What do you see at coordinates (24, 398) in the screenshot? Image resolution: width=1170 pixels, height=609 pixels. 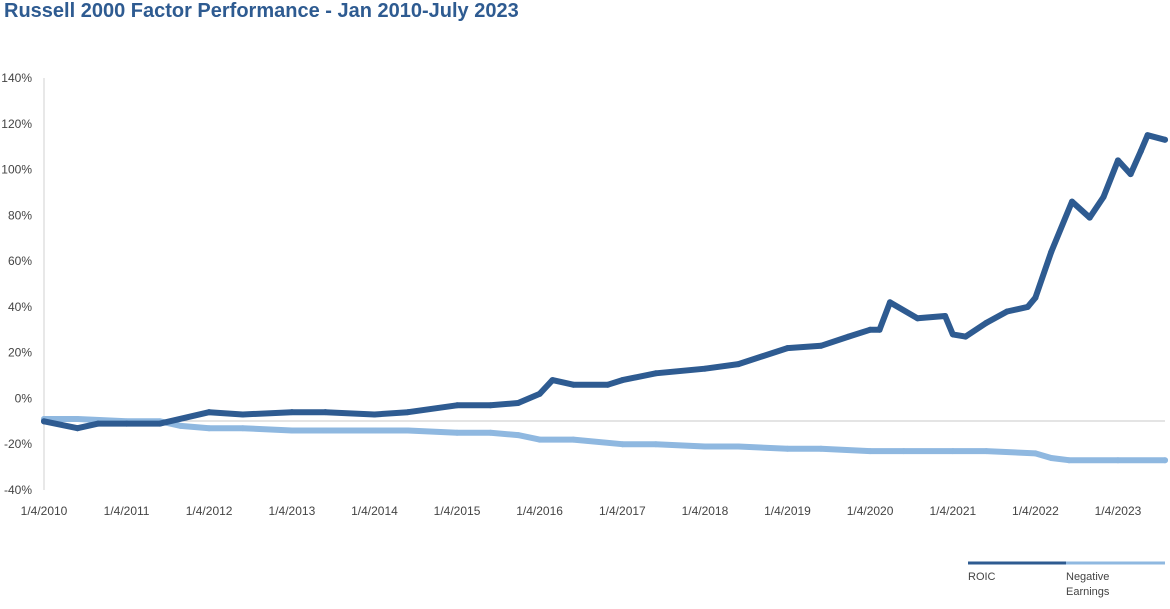 I see `y-tick-label: 0%` at bounding box center [24, 398].